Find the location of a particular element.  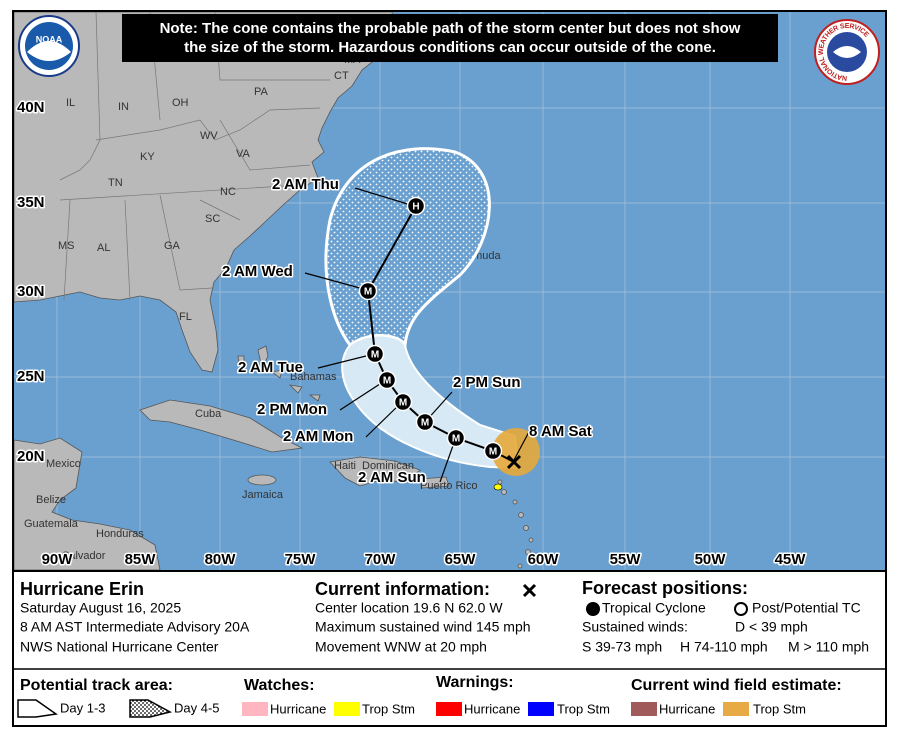

forecast-labels: 2 PM Sun is located at coordinates (487, 382).